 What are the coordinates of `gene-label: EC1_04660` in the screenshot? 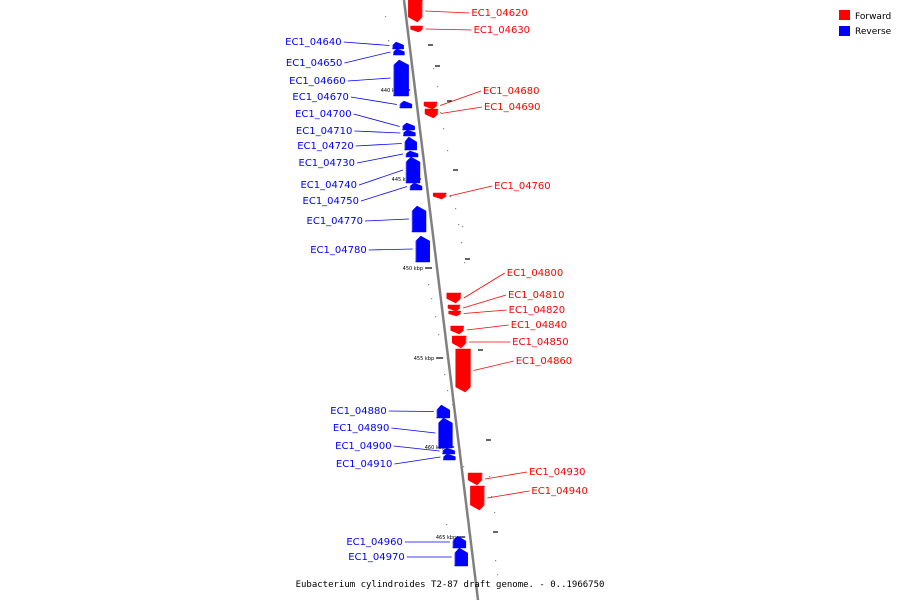 It's located at (317, 81).